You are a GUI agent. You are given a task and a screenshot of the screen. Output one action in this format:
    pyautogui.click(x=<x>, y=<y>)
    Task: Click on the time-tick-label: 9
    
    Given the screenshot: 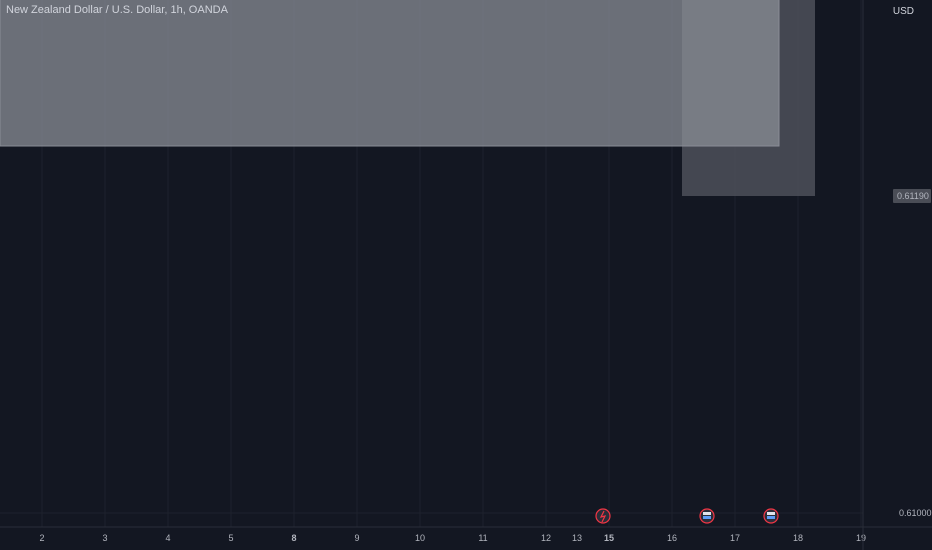 What is the action you would take?
    pyautogui.click(x=356, y=538)
    